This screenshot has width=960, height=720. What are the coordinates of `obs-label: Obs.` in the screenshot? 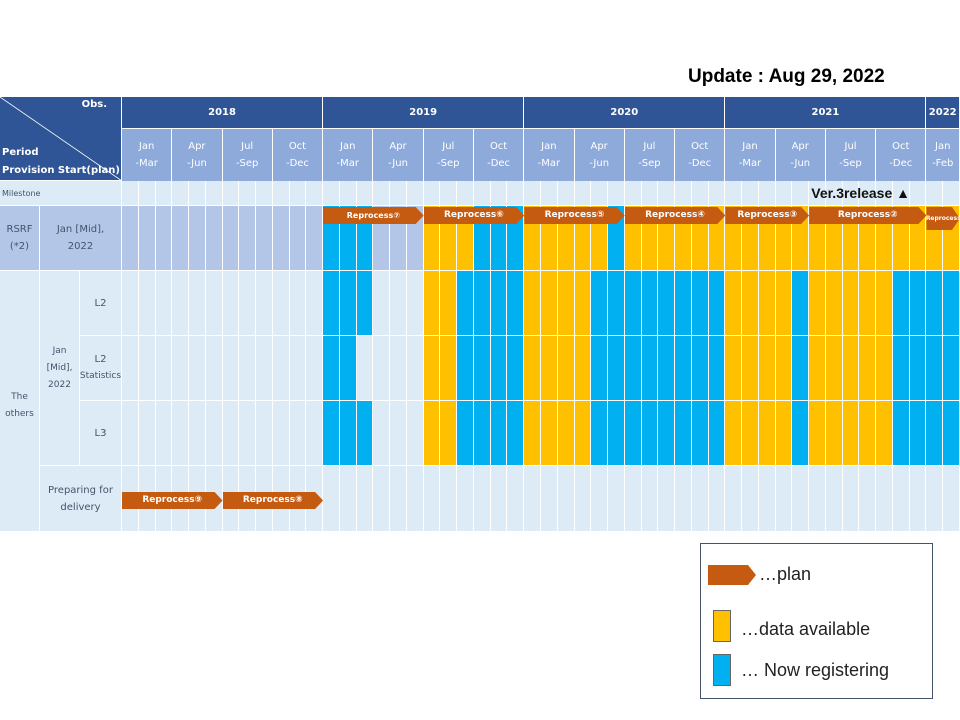 It's located at (94, 104).